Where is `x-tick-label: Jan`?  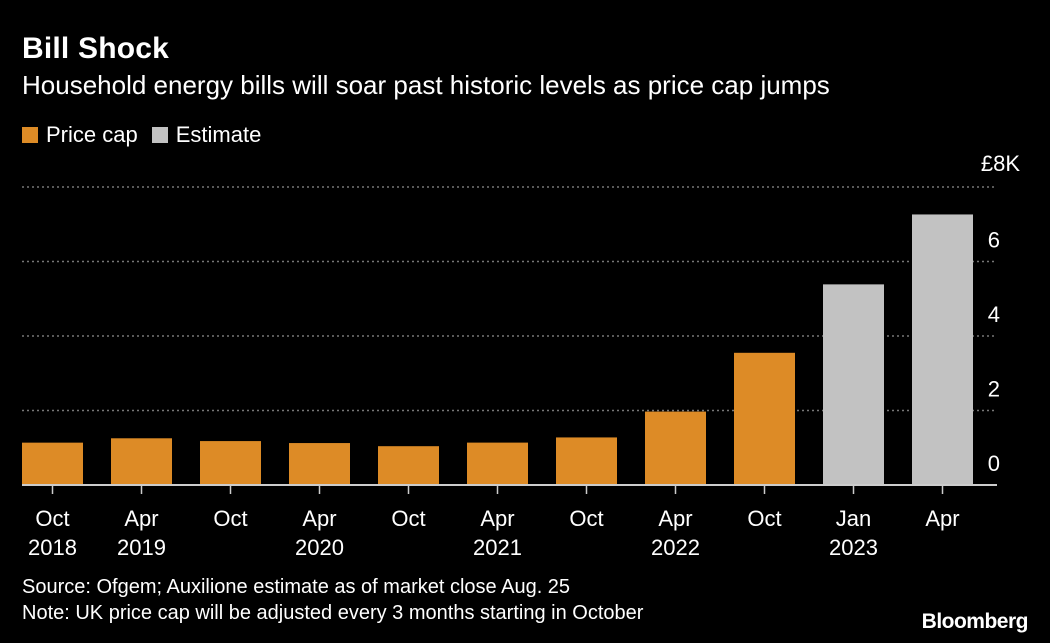
x-tick-label: Jan is located at coordinates (853, 518).